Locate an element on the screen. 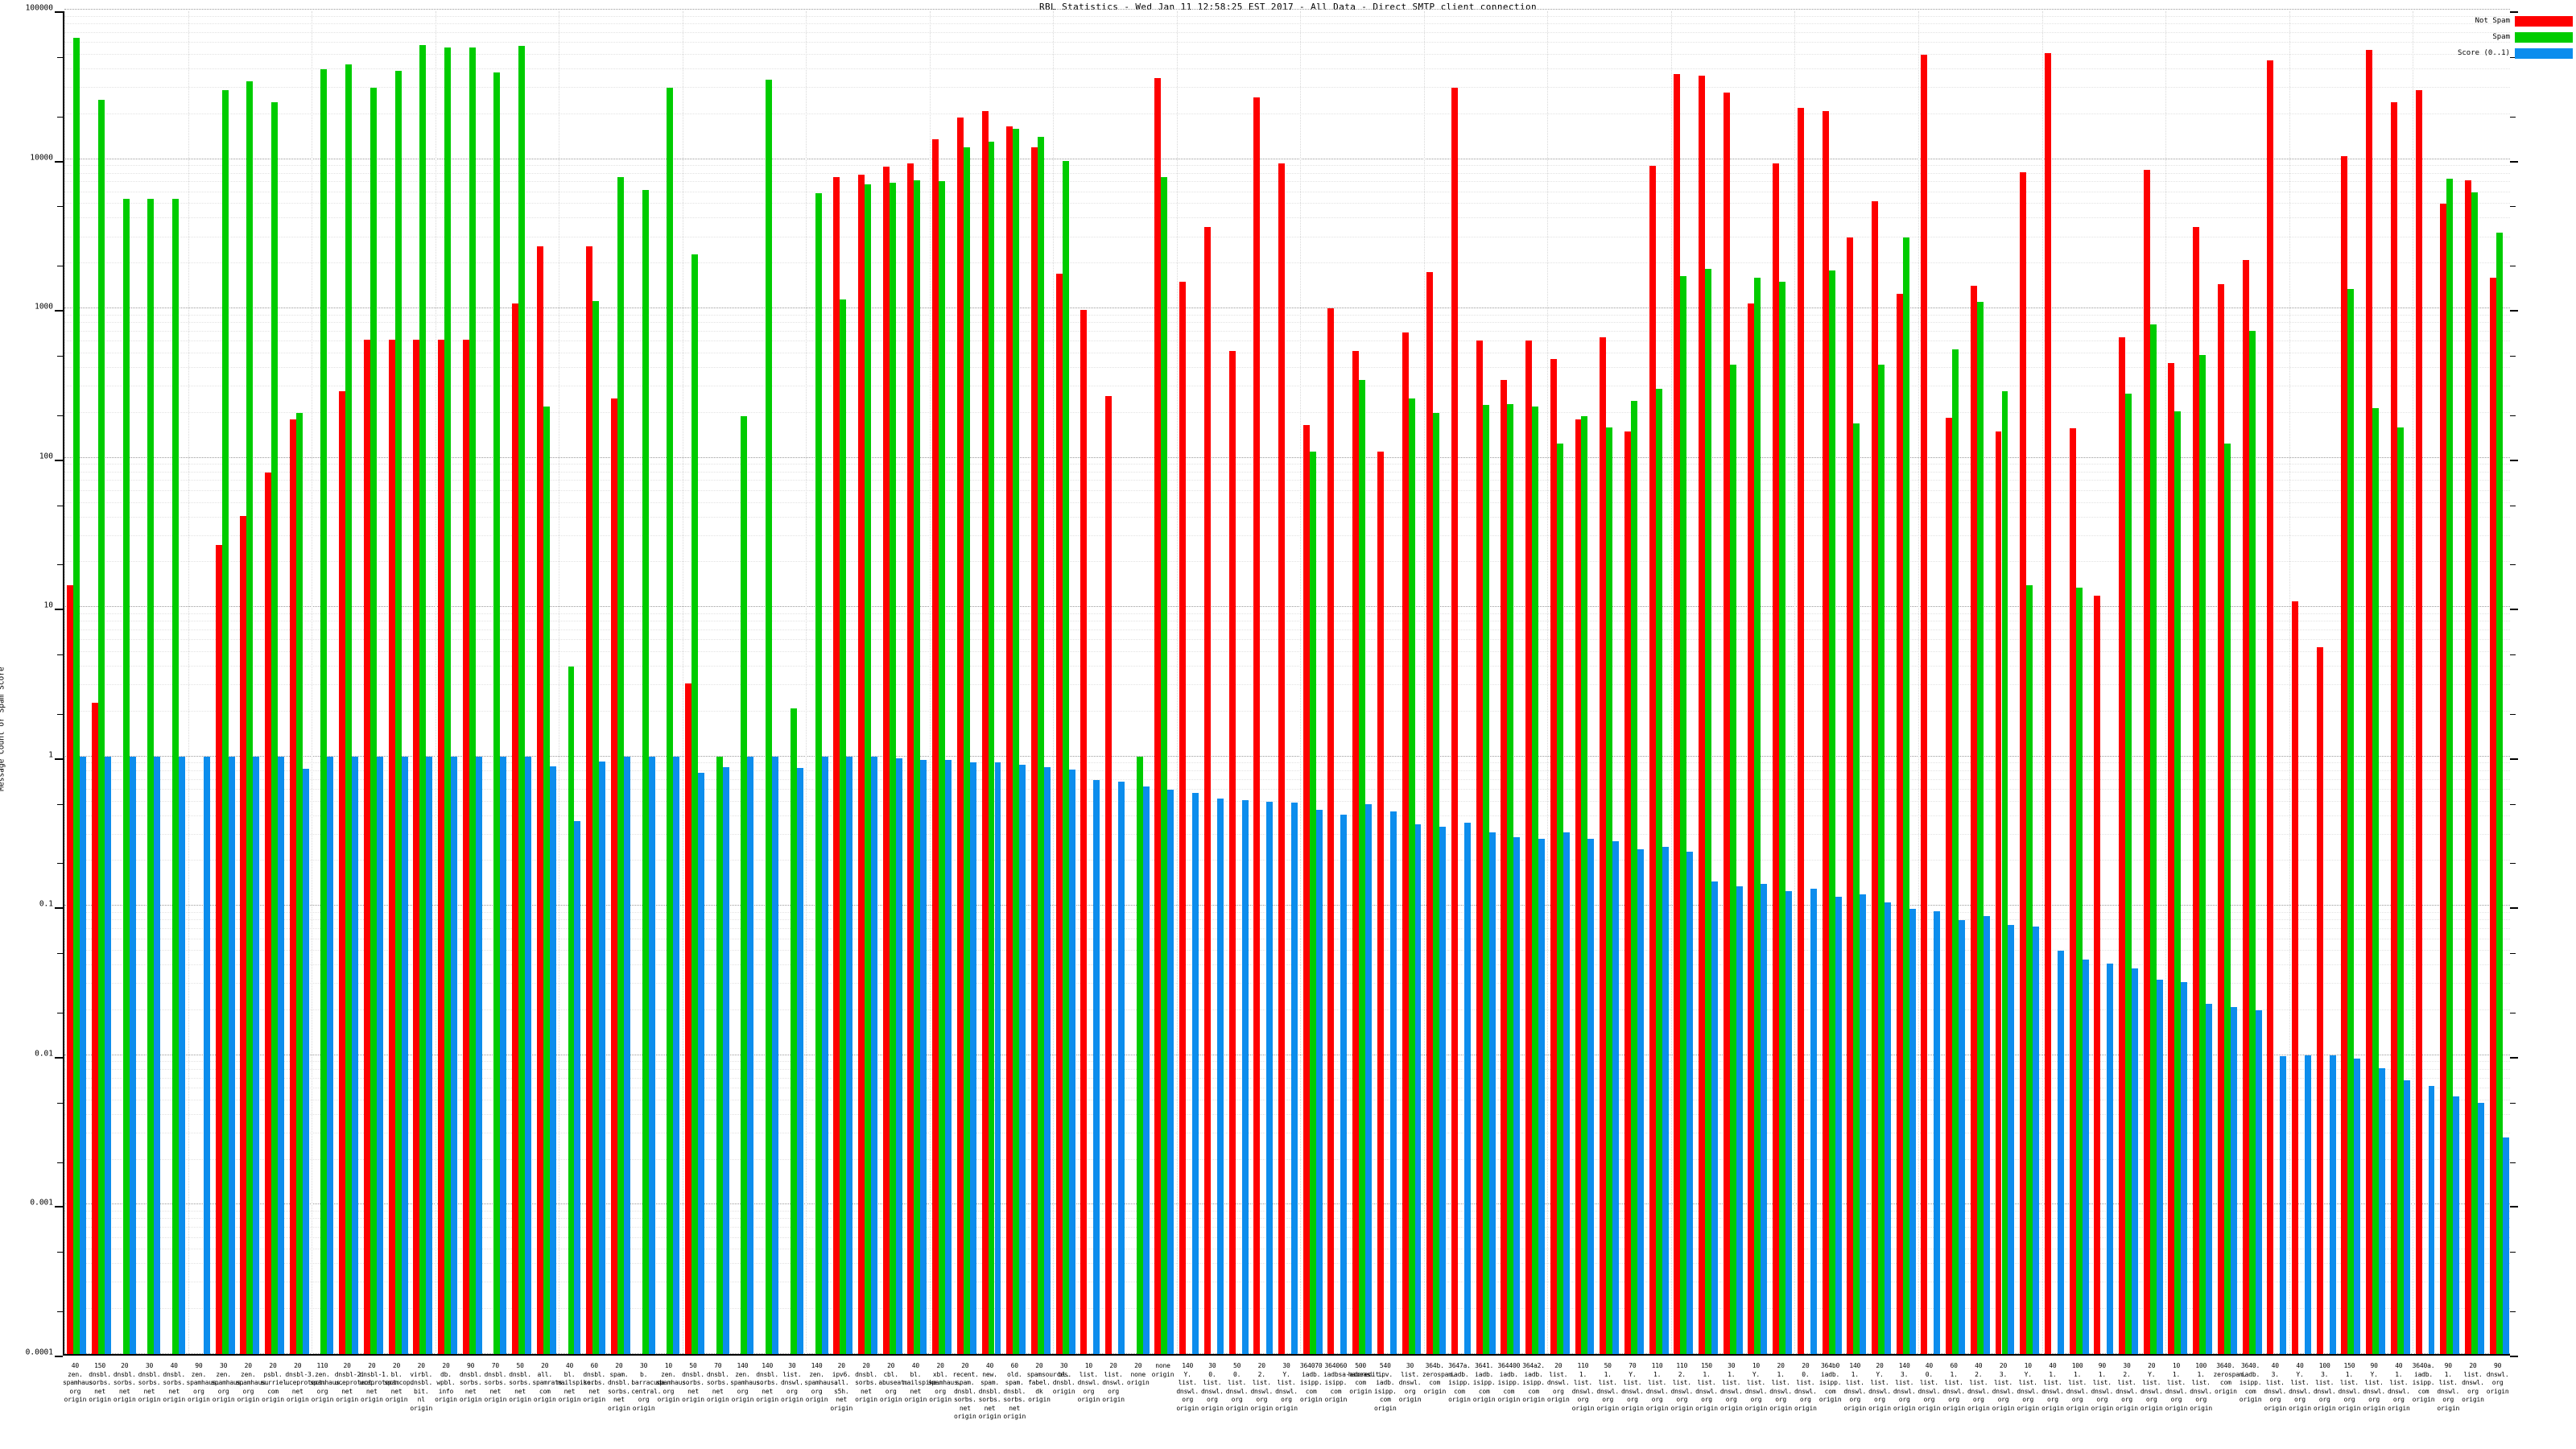 The image size is (2576, 1449). y-axis-tick-label: 10 is located at coordinates (48, 605).